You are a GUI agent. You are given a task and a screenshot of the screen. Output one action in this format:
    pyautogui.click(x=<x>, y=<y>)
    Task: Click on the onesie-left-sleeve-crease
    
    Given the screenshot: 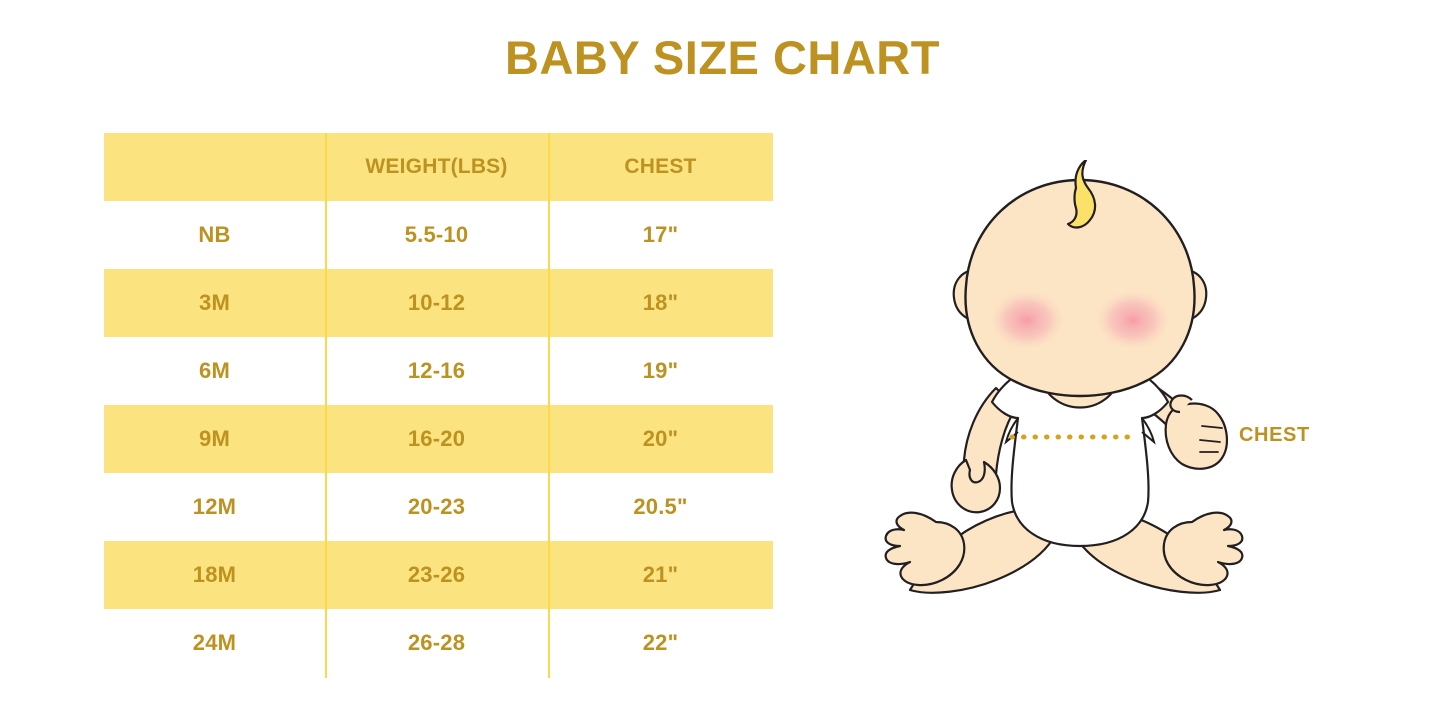 What is the action you would take?
    pyautogui.click(x=1011, y=431)
    